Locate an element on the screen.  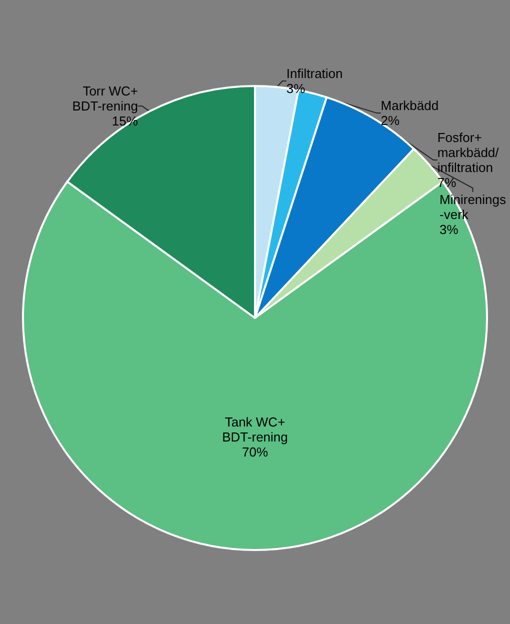
slice-label: Infiltration is located at coordinates (314, 74).